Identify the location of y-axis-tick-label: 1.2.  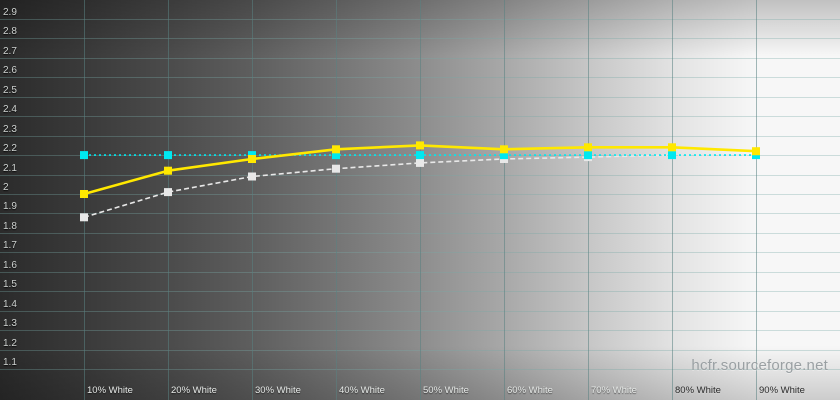
(10, 343).